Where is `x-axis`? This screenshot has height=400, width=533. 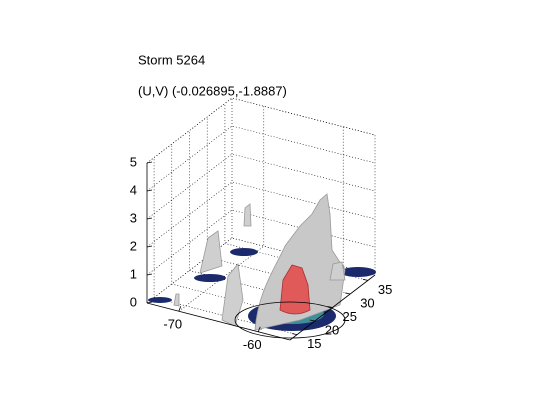
x-axis is located at coordinates (218, 321).